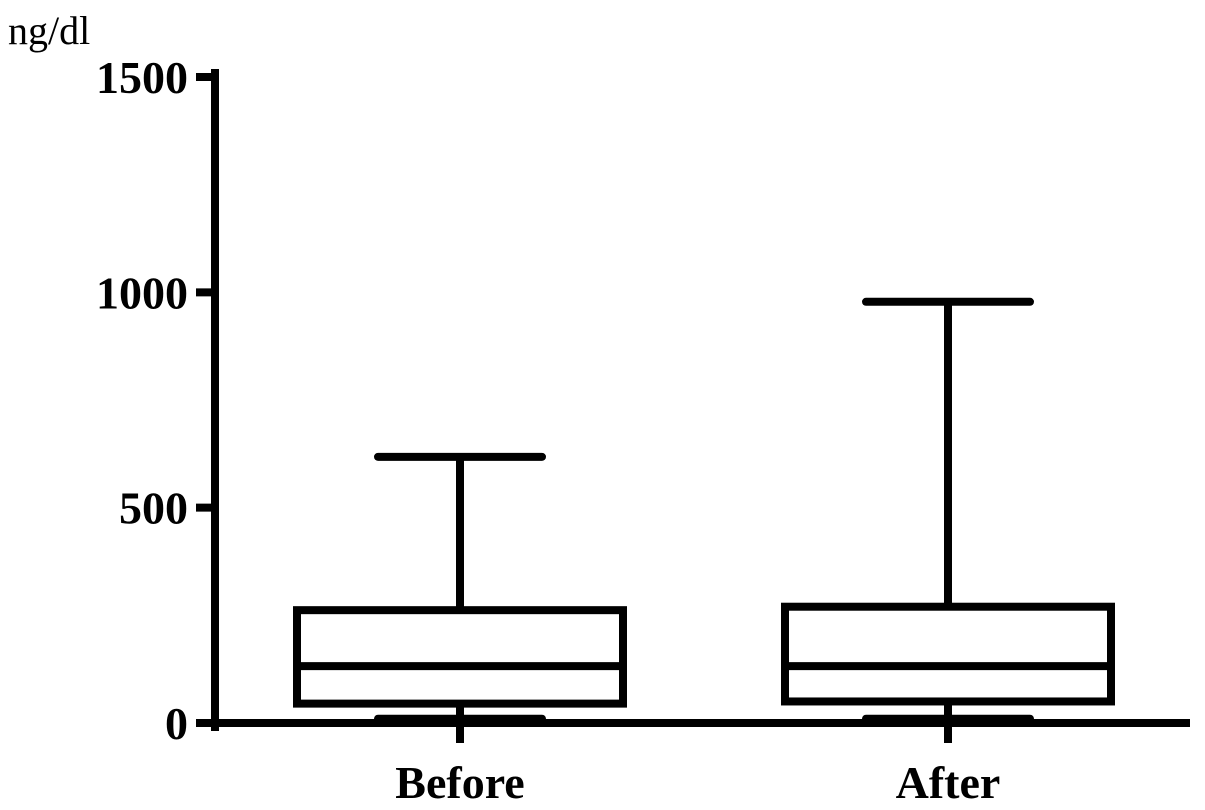 The width and height of the screenshot is (1205, 810). Describe the element at coordinates (142, 77) in the screenshot. I see `y-tick-label: 1500` at that location.